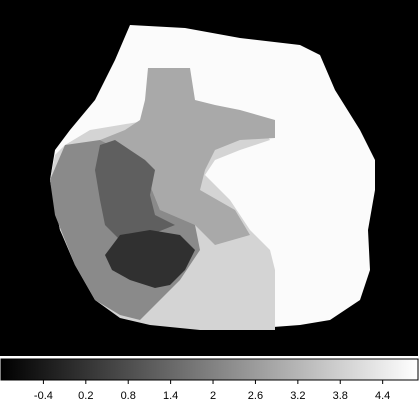 Image resolution: width=420 pixels, height=406 pixels. Describe the element at coordinates (85, 396) in the screenshot. I see `colorbar-tick-label: 0.2` at that location.